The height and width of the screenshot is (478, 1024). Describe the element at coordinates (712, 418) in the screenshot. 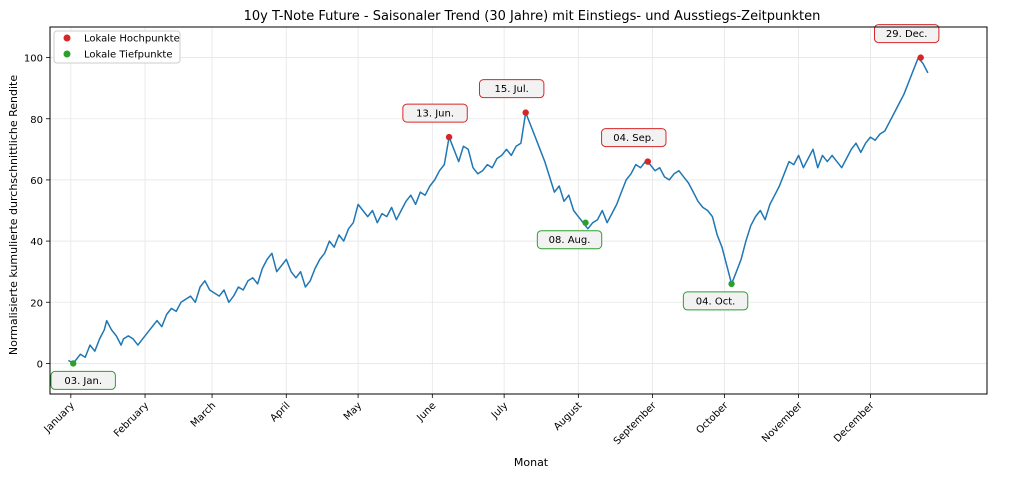

I see `x-tick-label: October` at that location.